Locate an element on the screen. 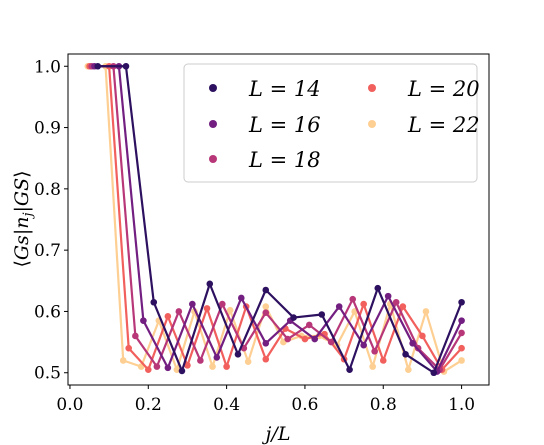  y-tick-label: 0.7 is located at coordinates (47, 251).